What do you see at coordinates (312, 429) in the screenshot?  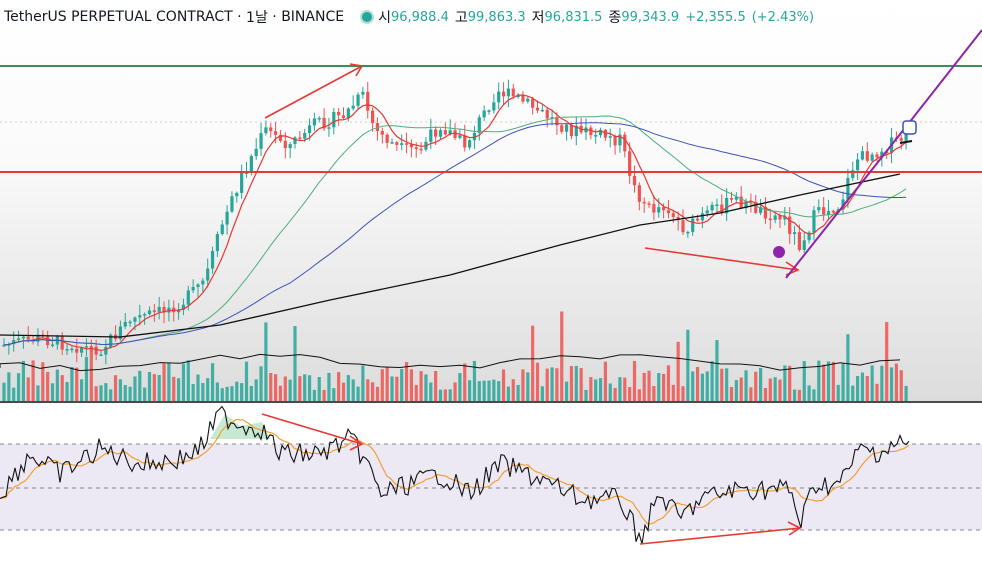 I see `rsi-divergence-arrow-top` at bounding box center [312, 429].